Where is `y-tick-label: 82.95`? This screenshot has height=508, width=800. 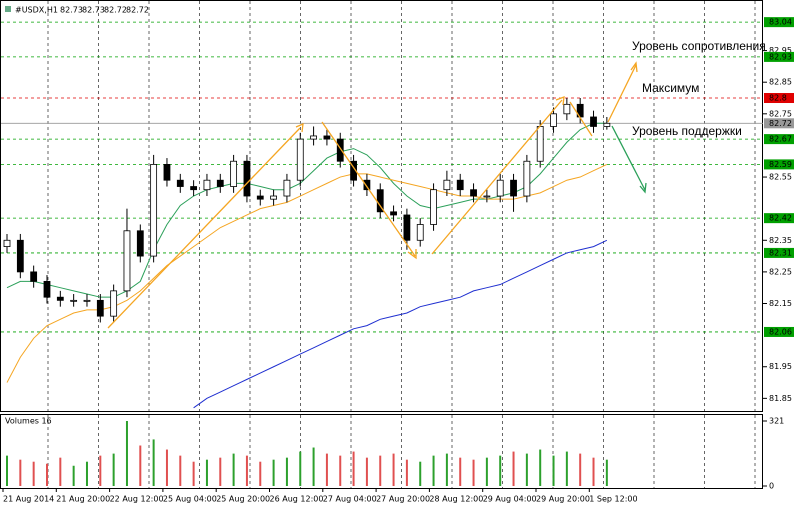
y-tick-label: 82.95 is located at coordinates (780, 50).